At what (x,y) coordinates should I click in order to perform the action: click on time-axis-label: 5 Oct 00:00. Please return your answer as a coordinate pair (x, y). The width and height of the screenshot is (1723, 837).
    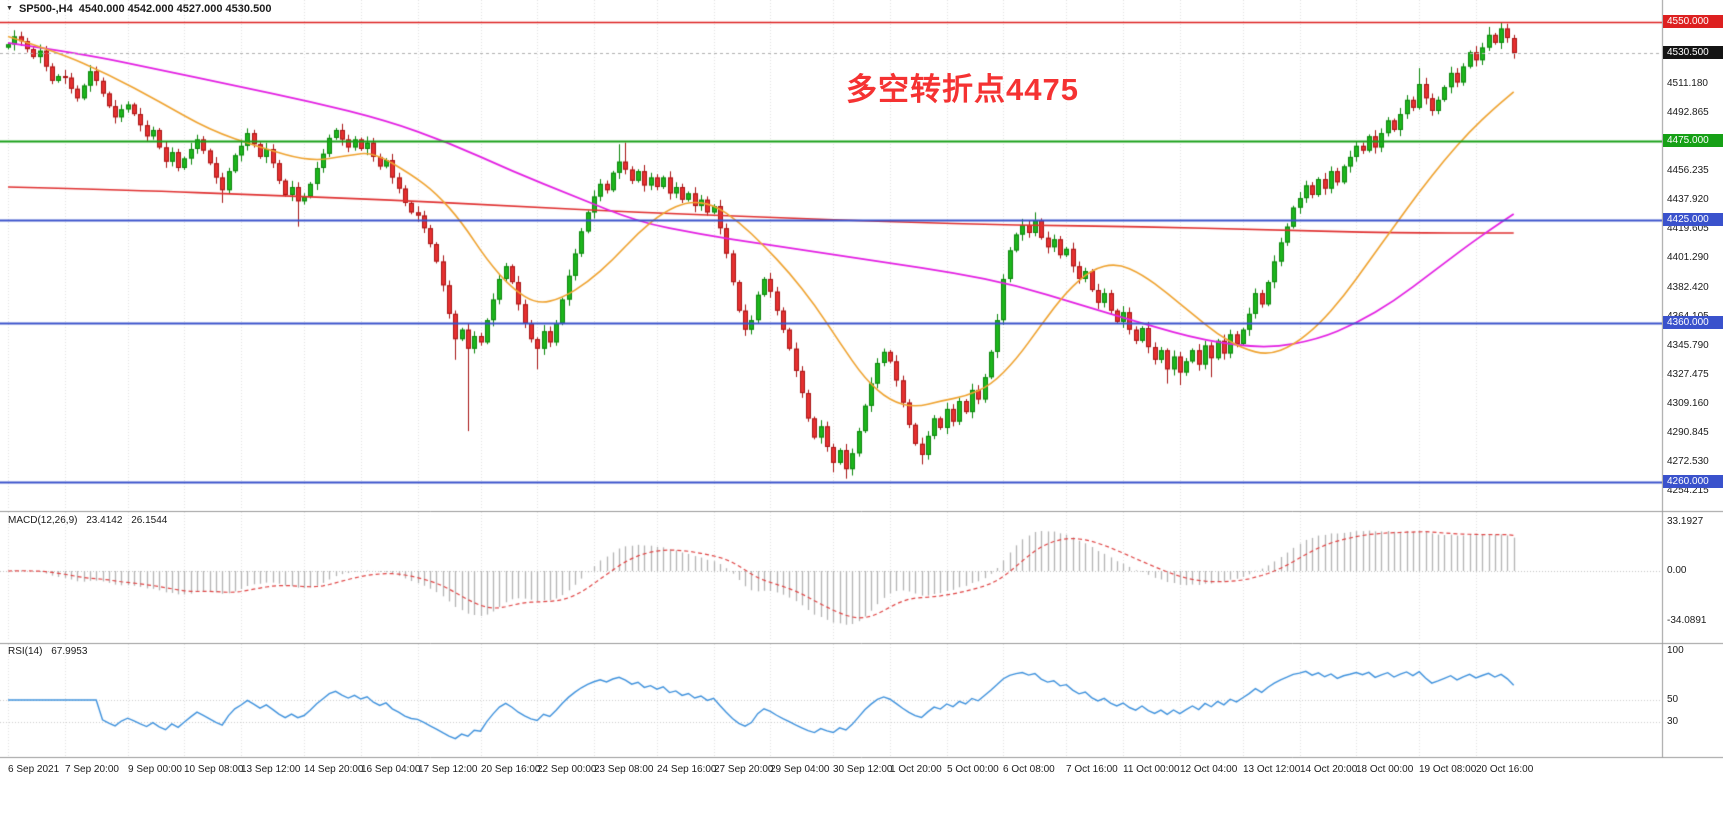
    Looking at the image, I should click on (973, 769).